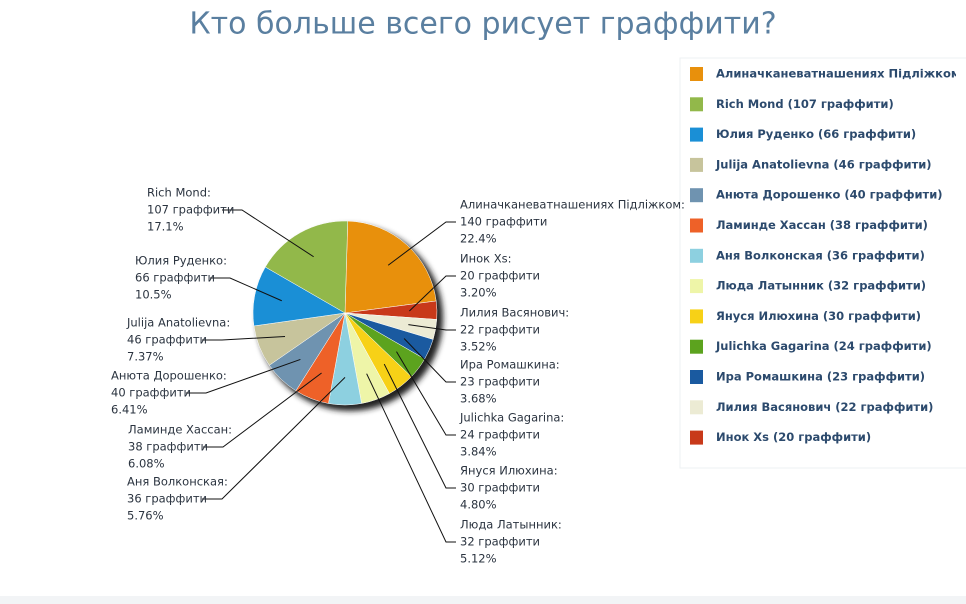 The height and width of the screenshot is (604, 966). I want to click on legend-label: Лилия Васянович (22 граффити), so click(824, 407).